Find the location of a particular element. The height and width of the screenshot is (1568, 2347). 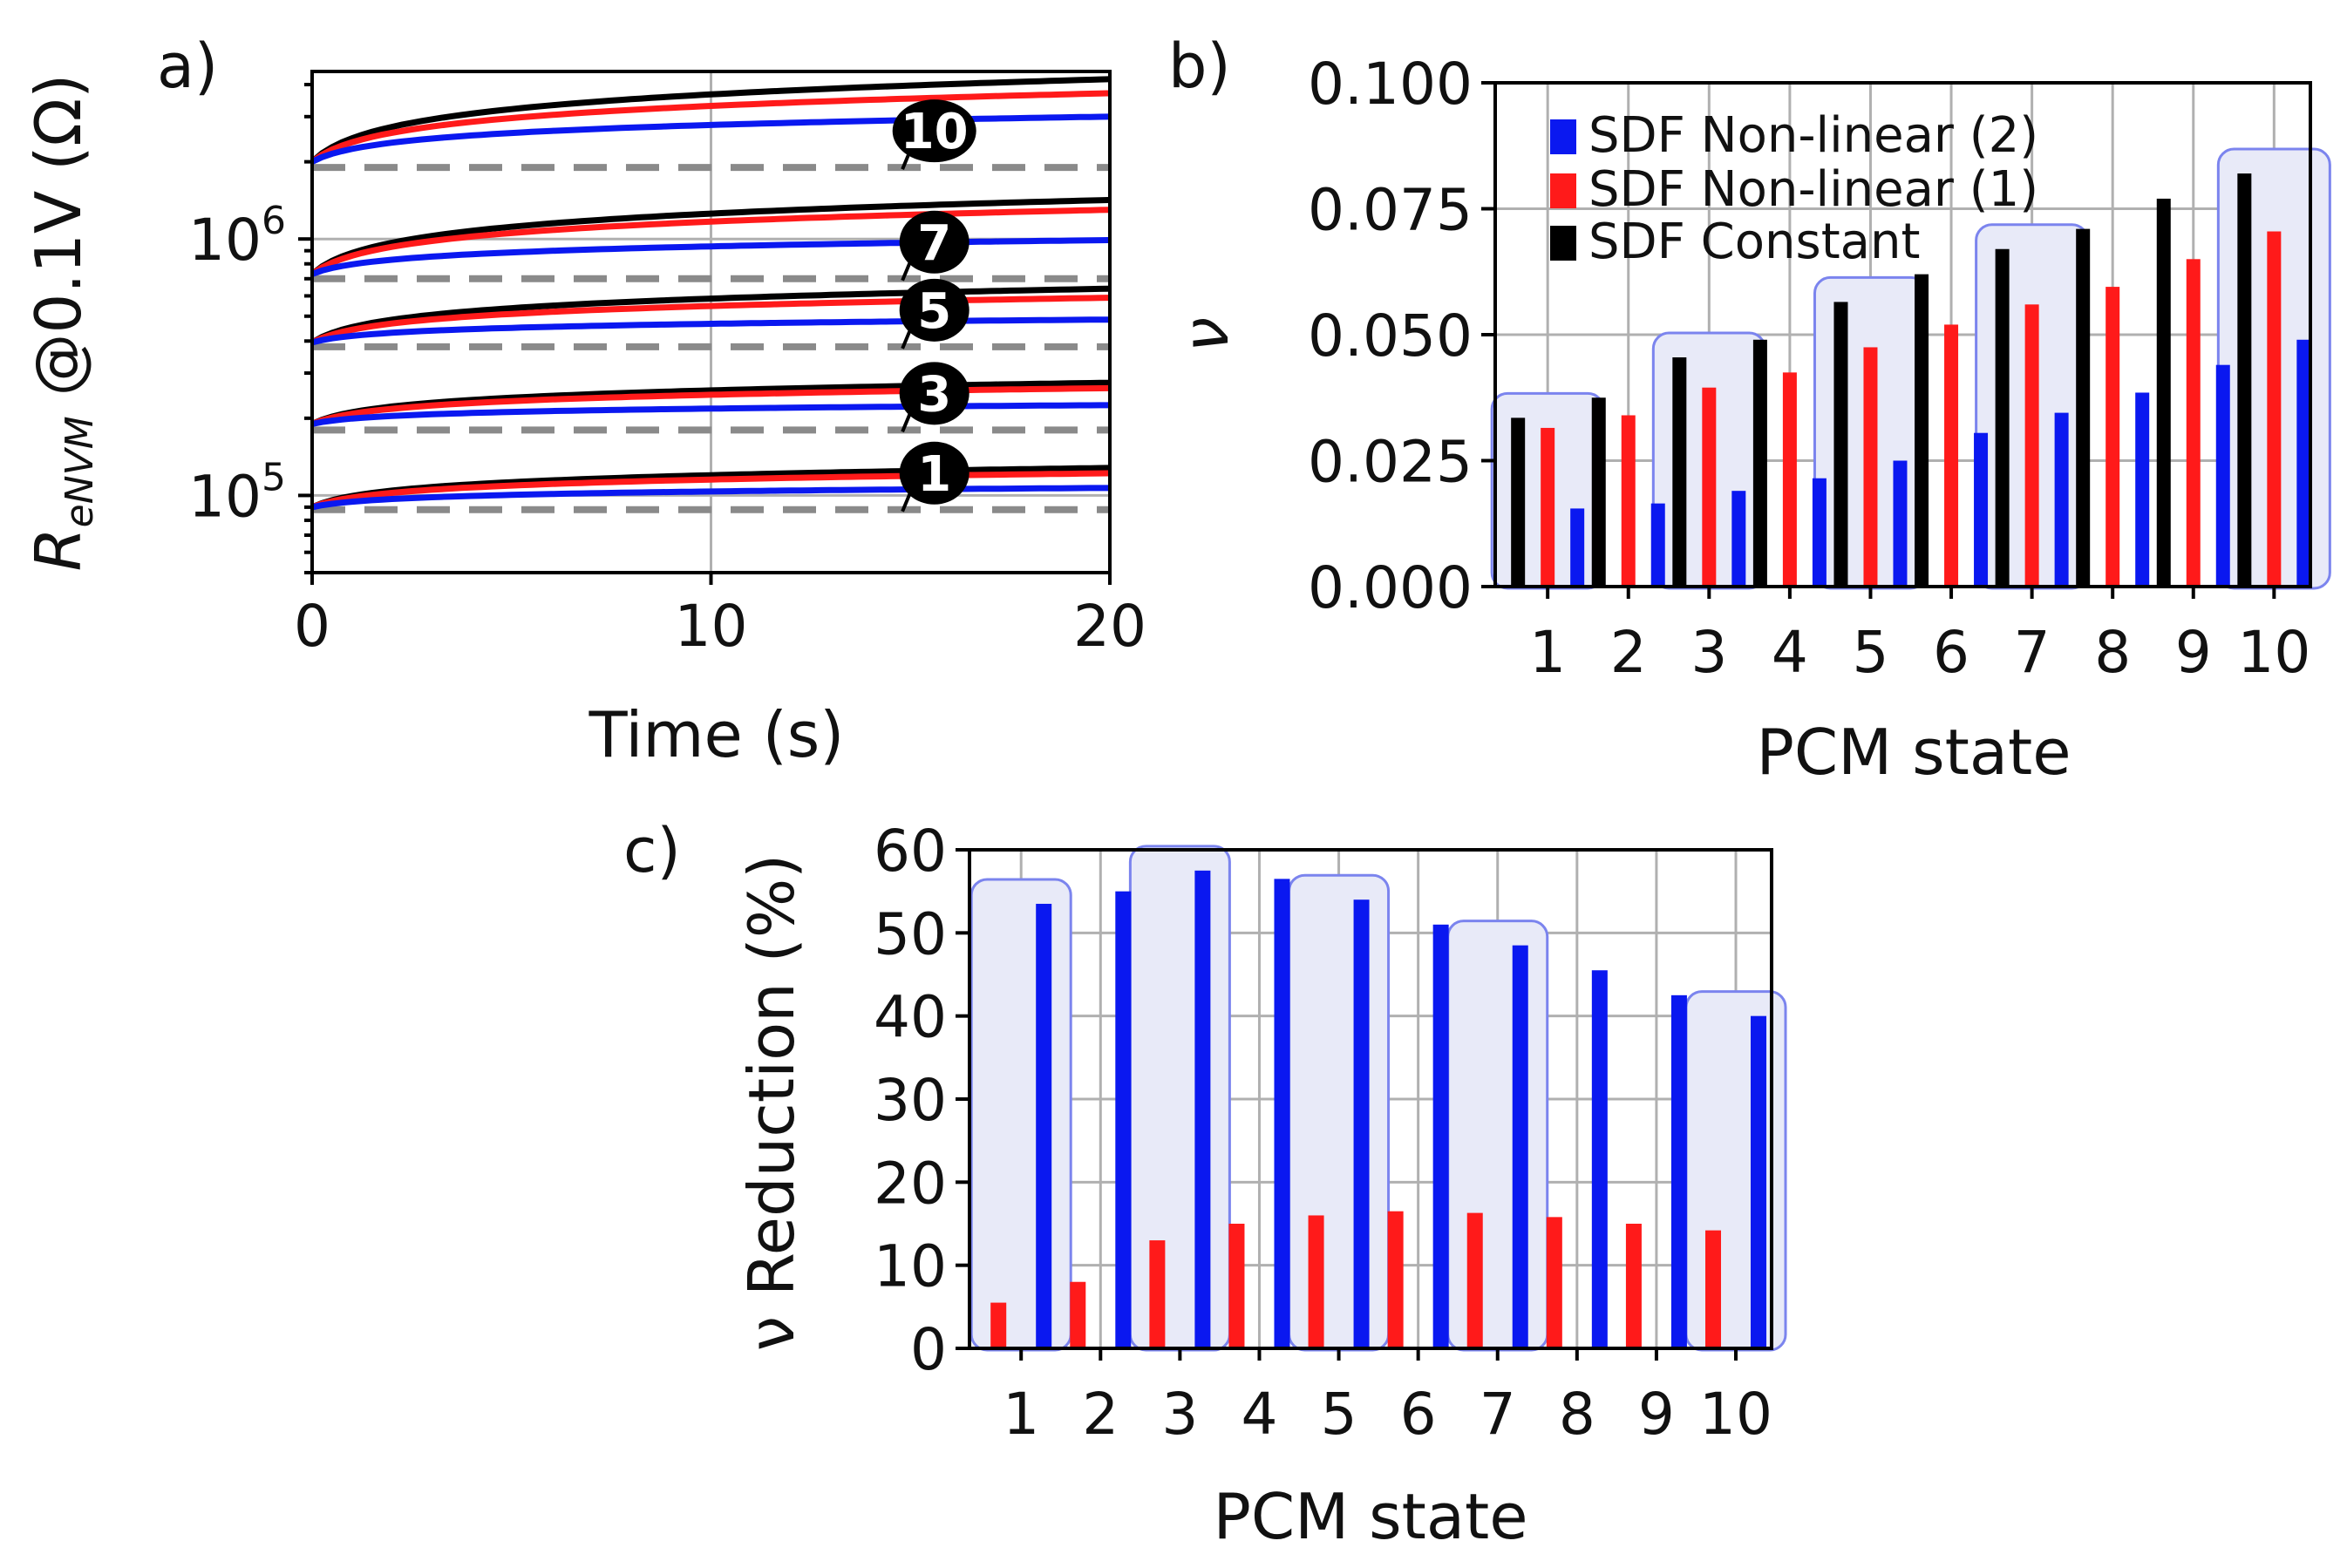

panel-a-badge-label: 10 is located at coordinates (935, 132).